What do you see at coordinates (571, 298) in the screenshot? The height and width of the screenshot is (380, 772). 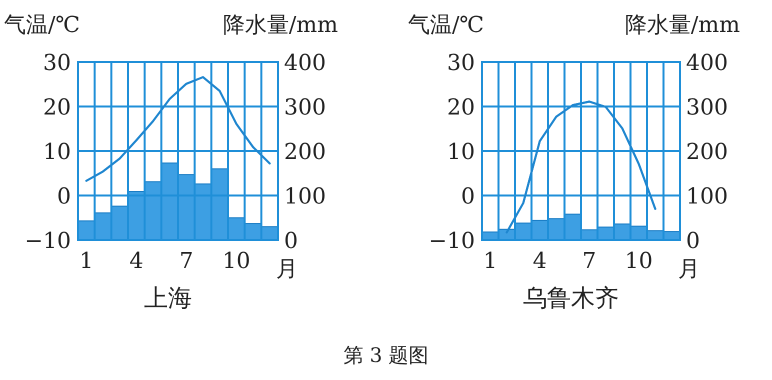 I see `text: 乌鲁木齐` at bounding box center [571, 298].